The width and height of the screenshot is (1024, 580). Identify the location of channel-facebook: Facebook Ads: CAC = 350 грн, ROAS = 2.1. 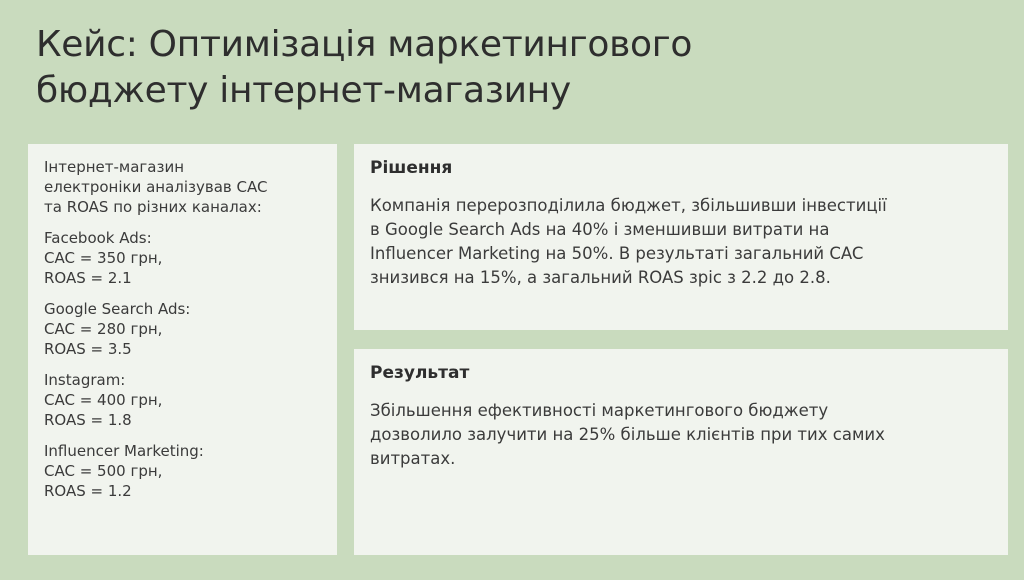
(182, 258).